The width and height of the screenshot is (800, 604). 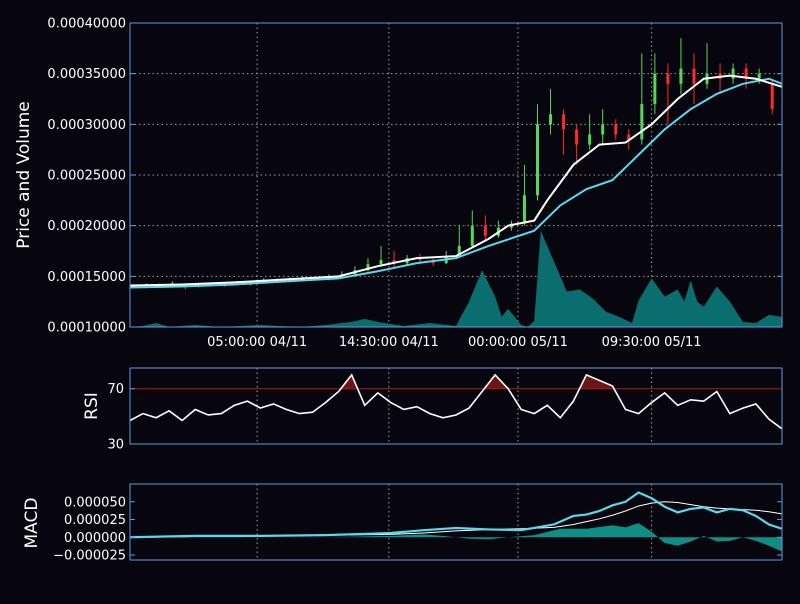 What do you see at coordinates (86, 226) in the screenshot?
I see `price-ytick-label: 0.00020000` at bounding box center [86, 226].